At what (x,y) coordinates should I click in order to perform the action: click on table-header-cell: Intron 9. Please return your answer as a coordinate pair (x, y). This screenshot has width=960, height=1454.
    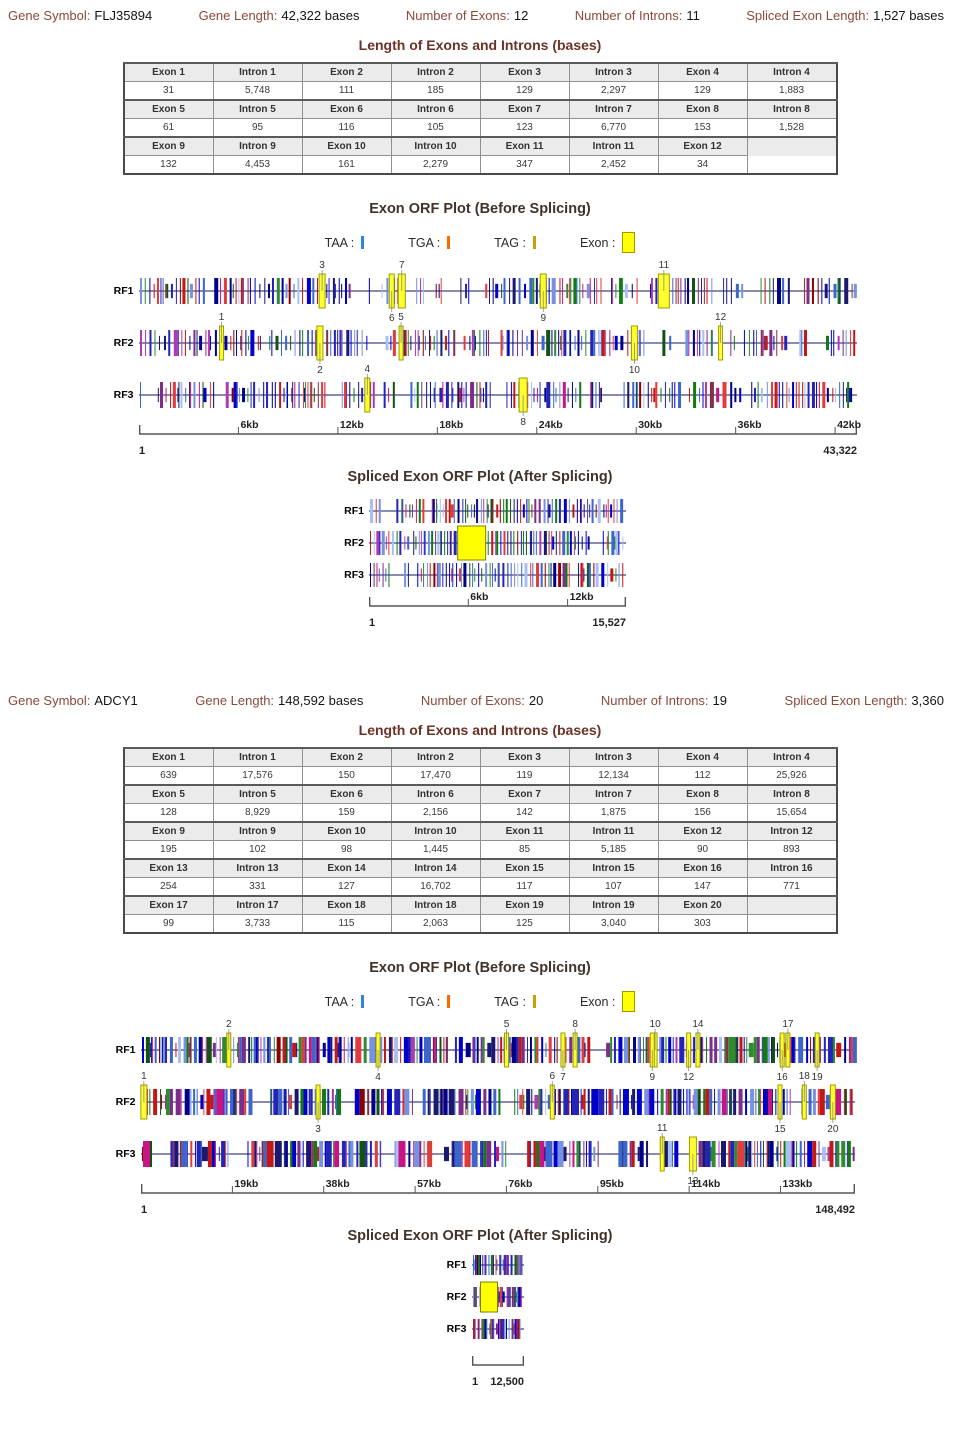
    Looking at the image, I should click on (257, 831).